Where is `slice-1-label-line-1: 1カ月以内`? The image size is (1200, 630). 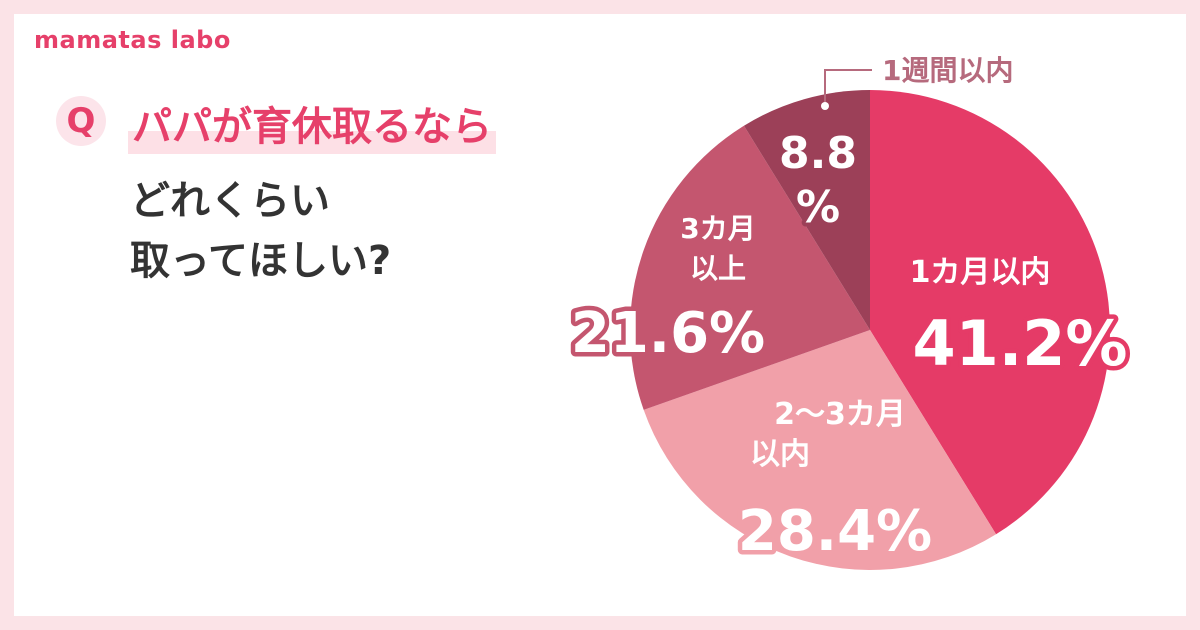
slice-1-label-line-1: 1カ月以内 is located at coordinates (980, 272).